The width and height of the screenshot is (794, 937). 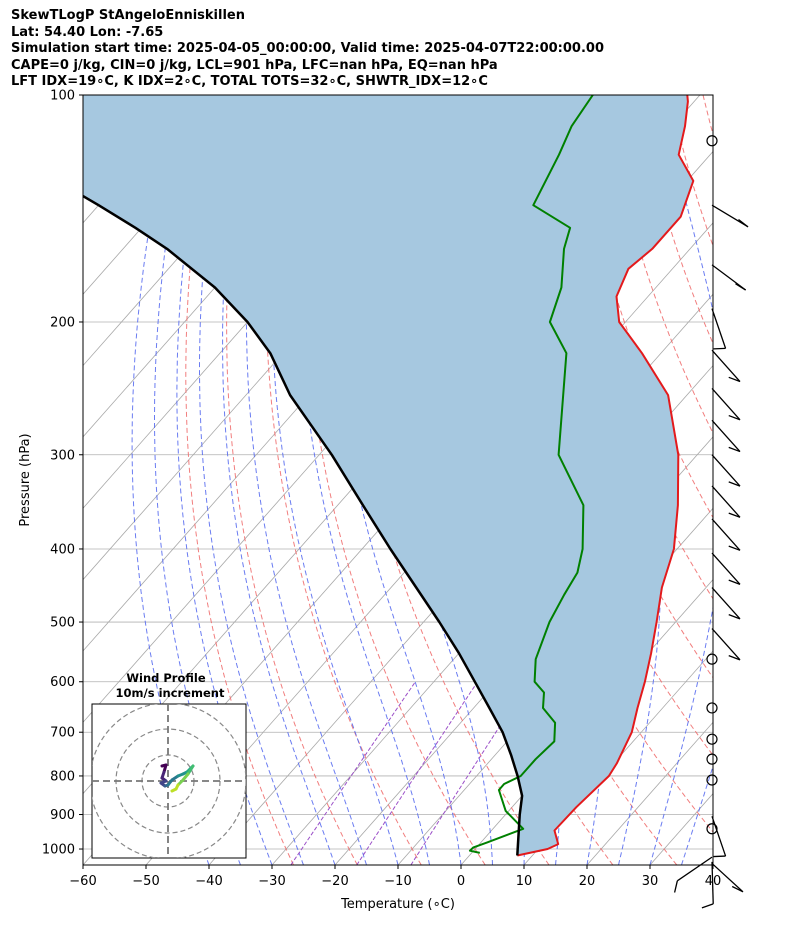 I want to click on x-tick-label: 20, so click(x=587, y=881).